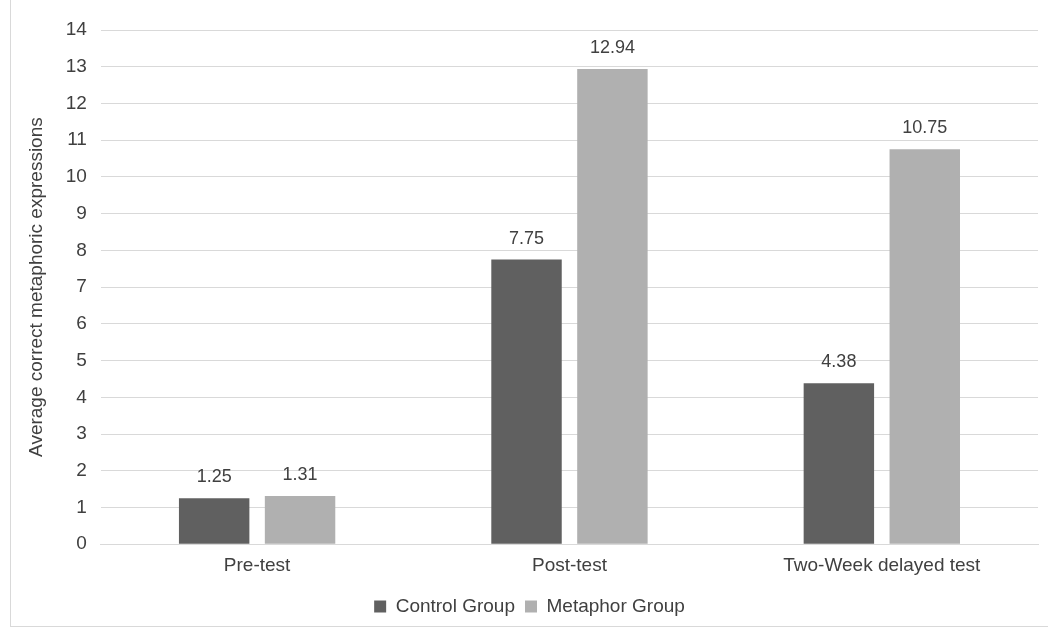 Image resolution: width=1049 pixels, height=628 pixels. What do you see at coordinates (81, 359) in the screenshot?
I see `y-tick-label: 5` at bounding box center [81, 359].